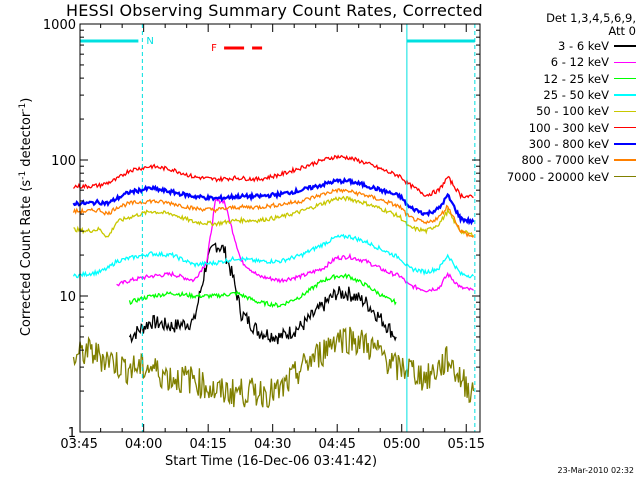 The width and height of the screenshot is (640, 480). Describe the element at coordinates (271, 461) in the screenshot. I see `x-axis-label: Start Time (16-Dec-06 03:41:42)` at that location.